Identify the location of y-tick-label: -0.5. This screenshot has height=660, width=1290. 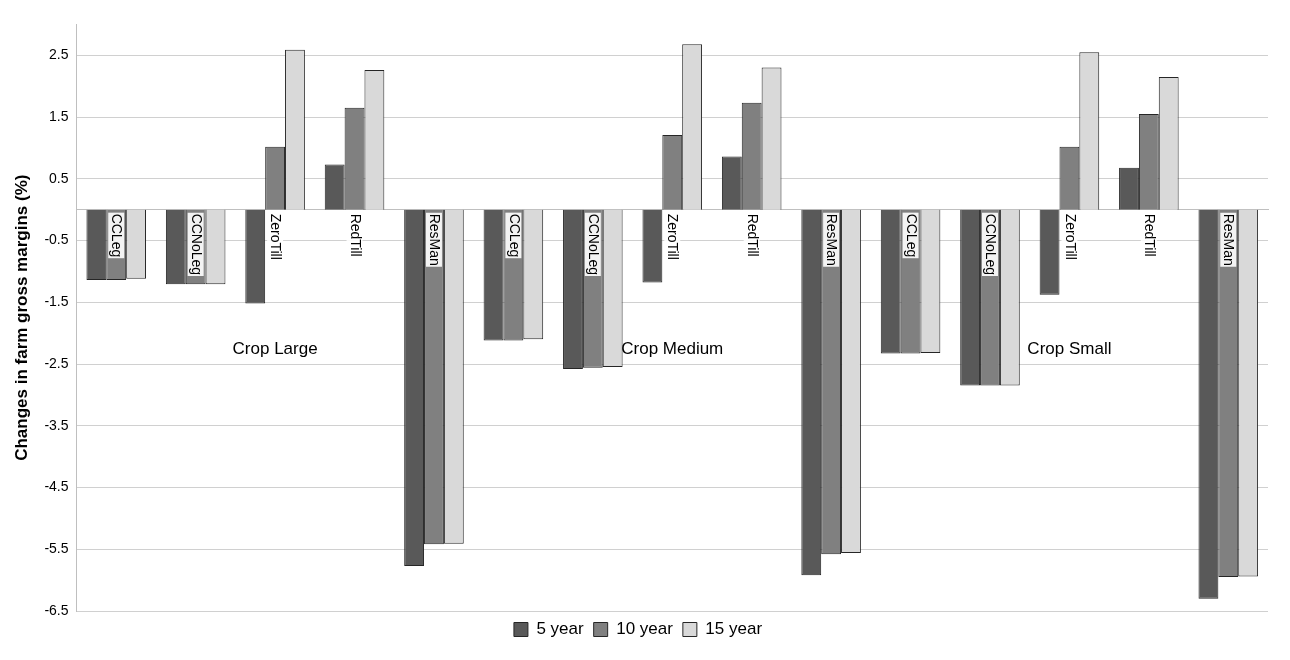
(56, 239).